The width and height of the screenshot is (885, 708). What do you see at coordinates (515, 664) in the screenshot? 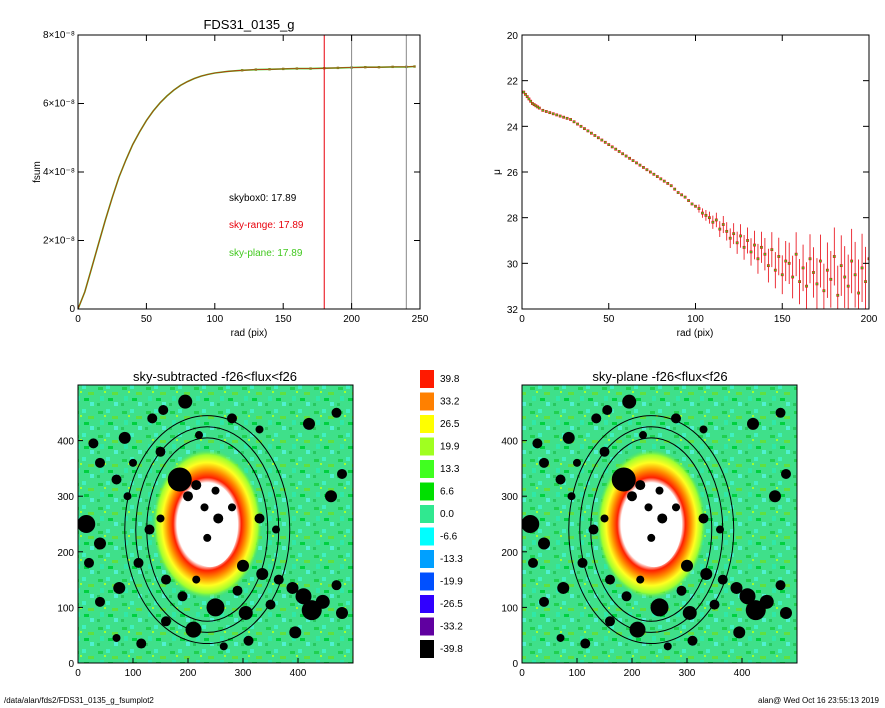
I see `sky-plane-ytick-label: 0` at bounding box center [515, 664].